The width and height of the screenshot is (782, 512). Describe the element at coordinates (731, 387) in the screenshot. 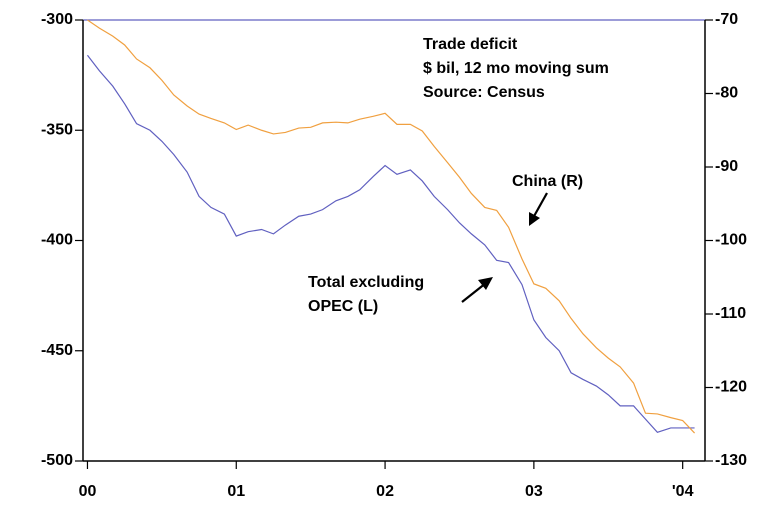

I see `y2-tick-label: -120` at that location.